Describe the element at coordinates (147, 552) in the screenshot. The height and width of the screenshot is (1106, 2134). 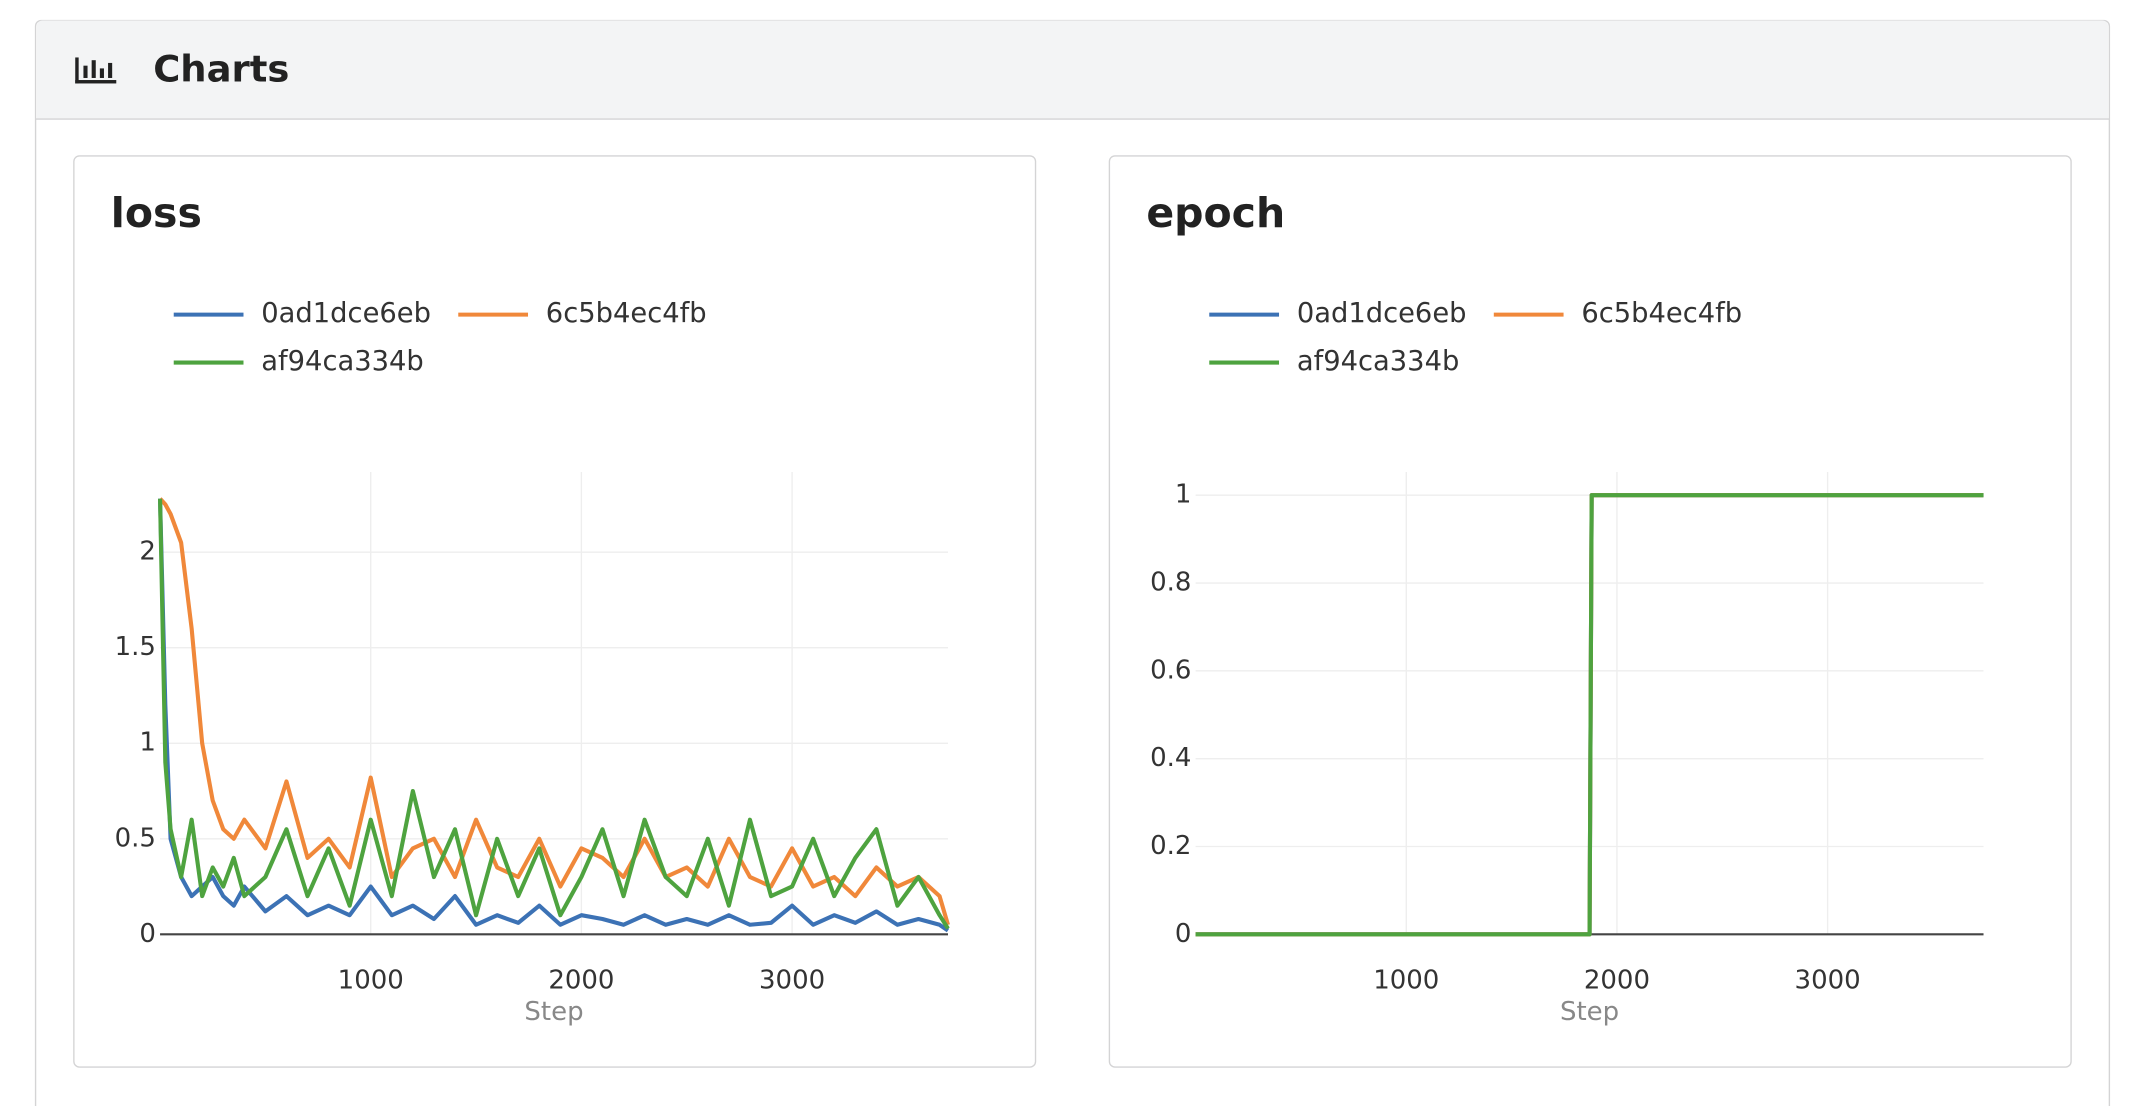
I see `y-tick-label: 2` at that location.